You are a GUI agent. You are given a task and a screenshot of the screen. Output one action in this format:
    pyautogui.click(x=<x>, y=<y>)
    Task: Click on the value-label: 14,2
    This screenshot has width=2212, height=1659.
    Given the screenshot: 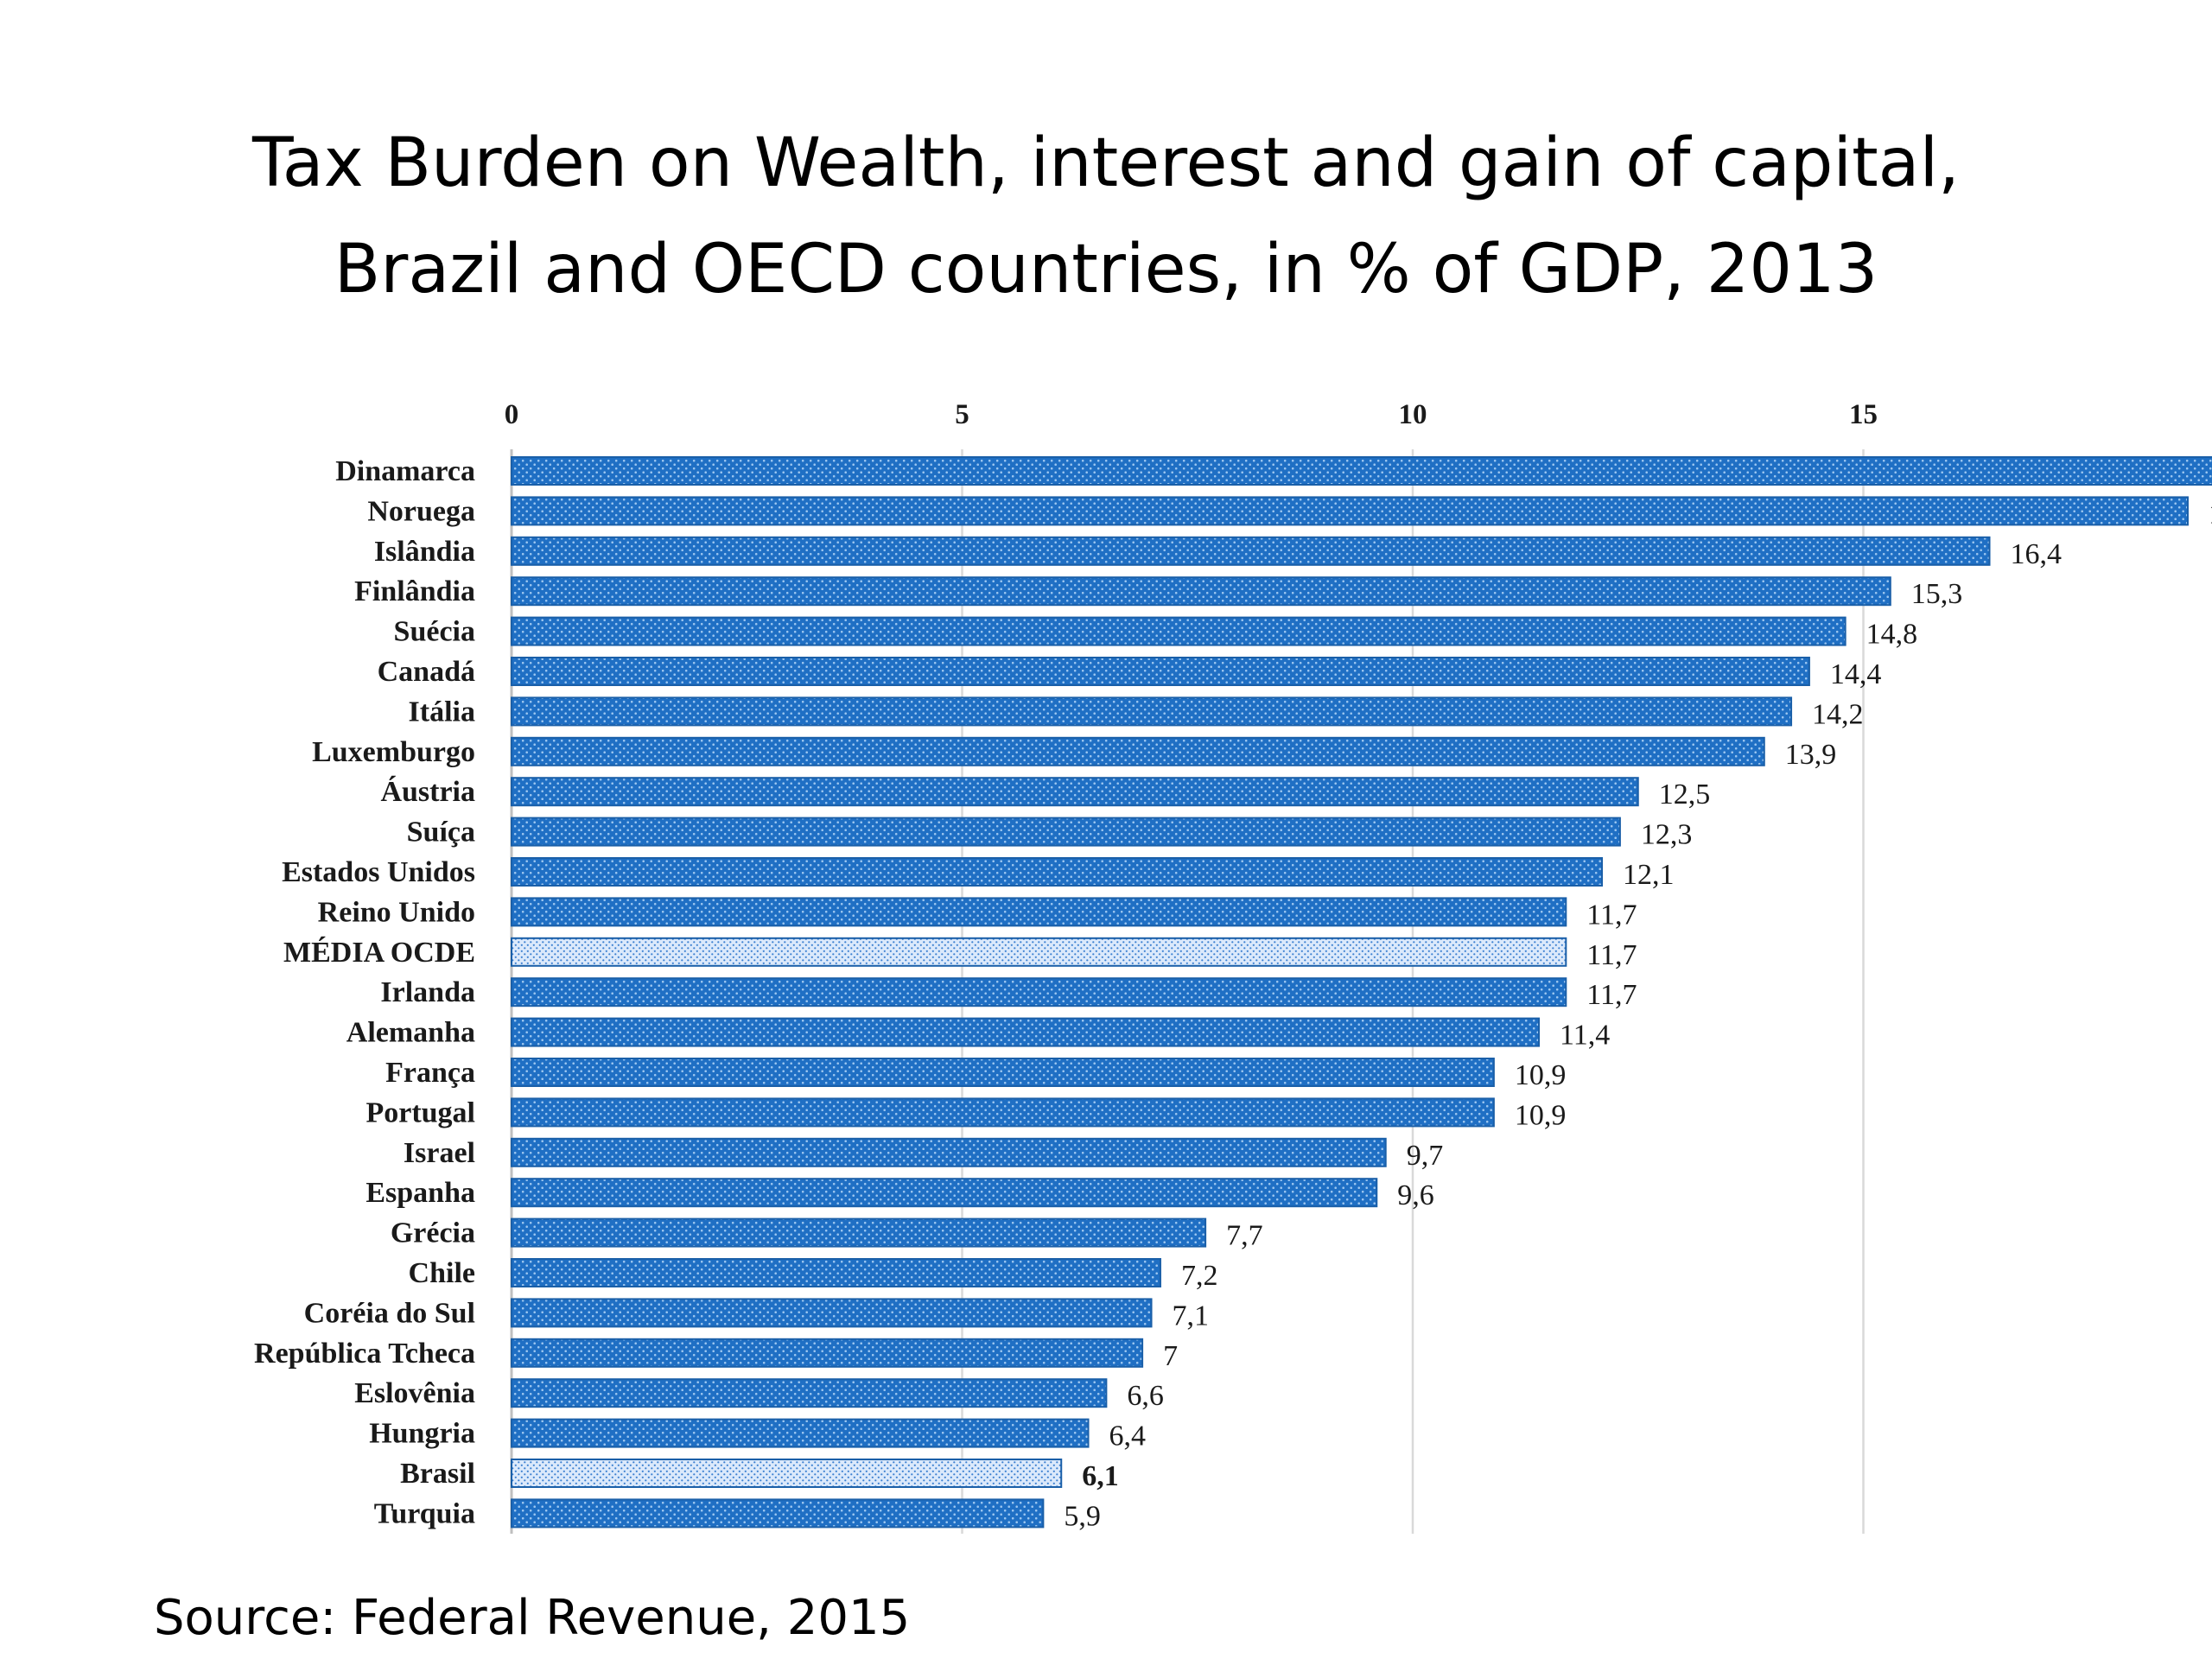 What is the action you would take?
    pyautogui.click(x=1838, y=714)
    